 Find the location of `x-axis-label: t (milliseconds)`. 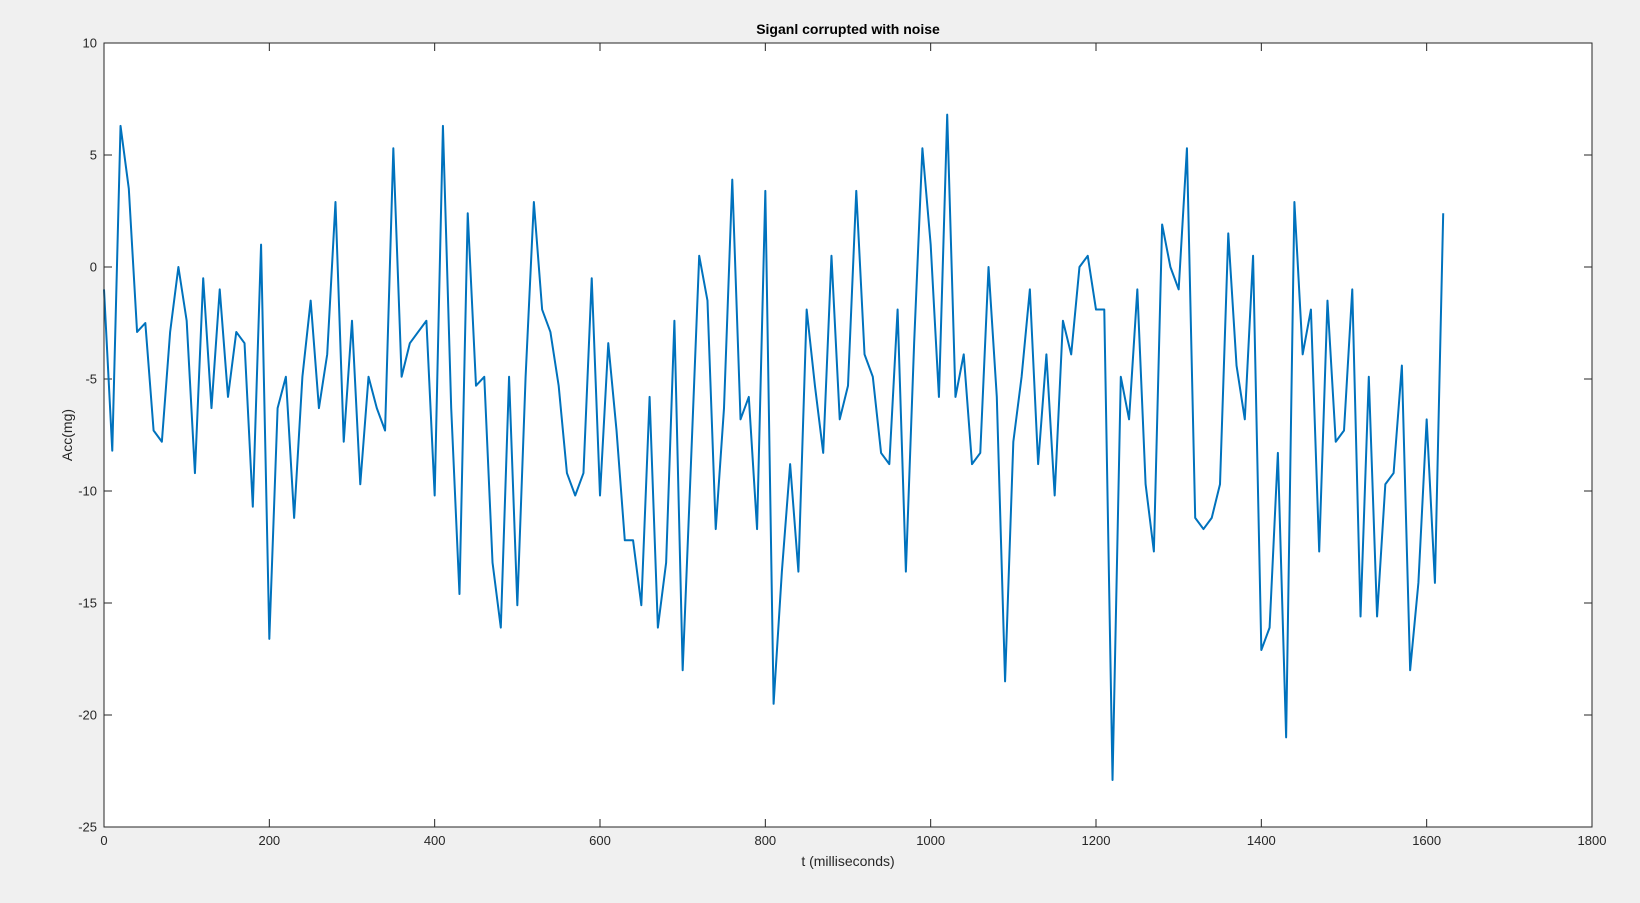

x-axis-label: t (milliseconds) is located at coordinates (847, 861).